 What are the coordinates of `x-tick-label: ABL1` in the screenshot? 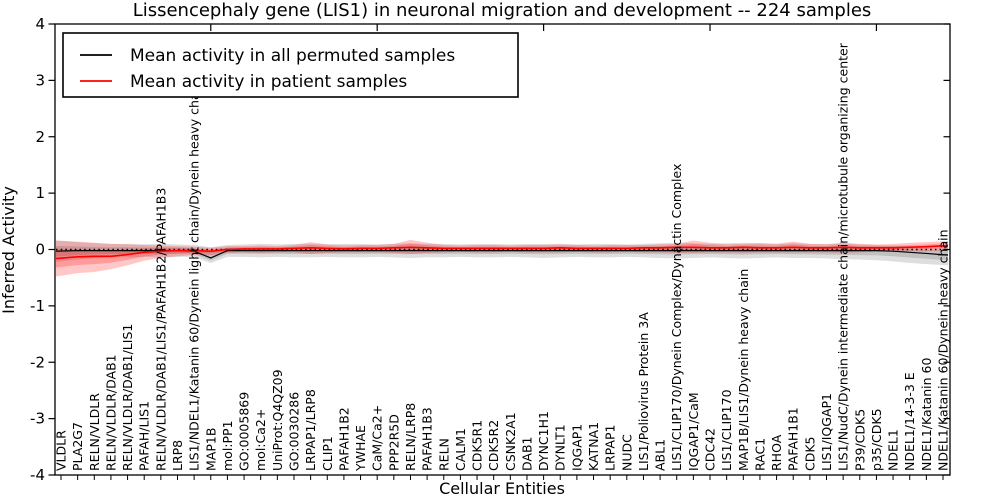 It's located at (660, 455).